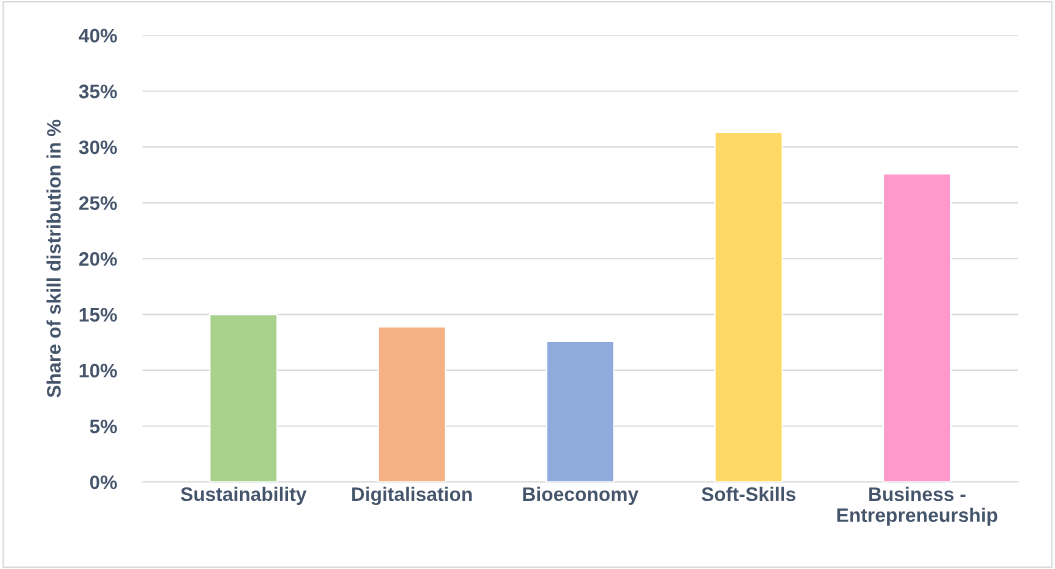 Image resolution: width=1055 pixels, height=569 pixels. What do you see at coordinates (97, 35) in the screenshot?
I see `y-tick-label: 40%` at bounding box center [97, 35].